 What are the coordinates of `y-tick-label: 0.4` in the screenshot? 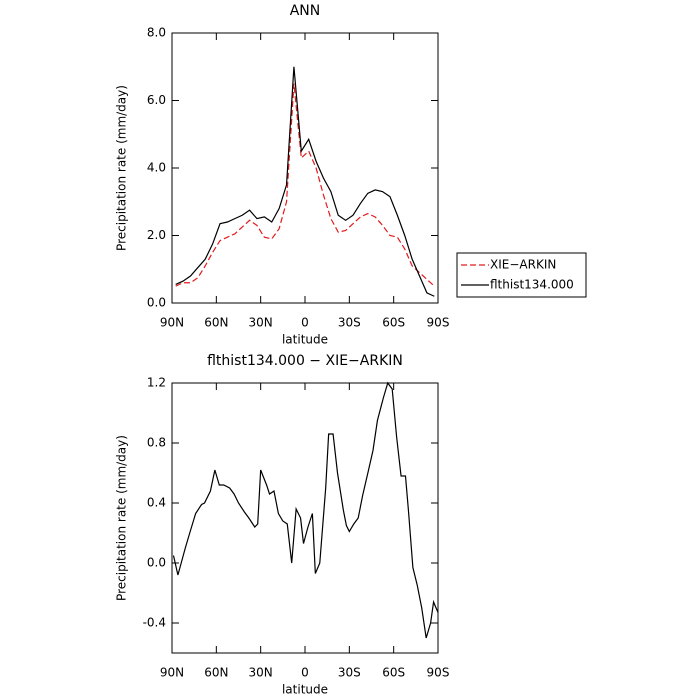 It's located at (156, 503).